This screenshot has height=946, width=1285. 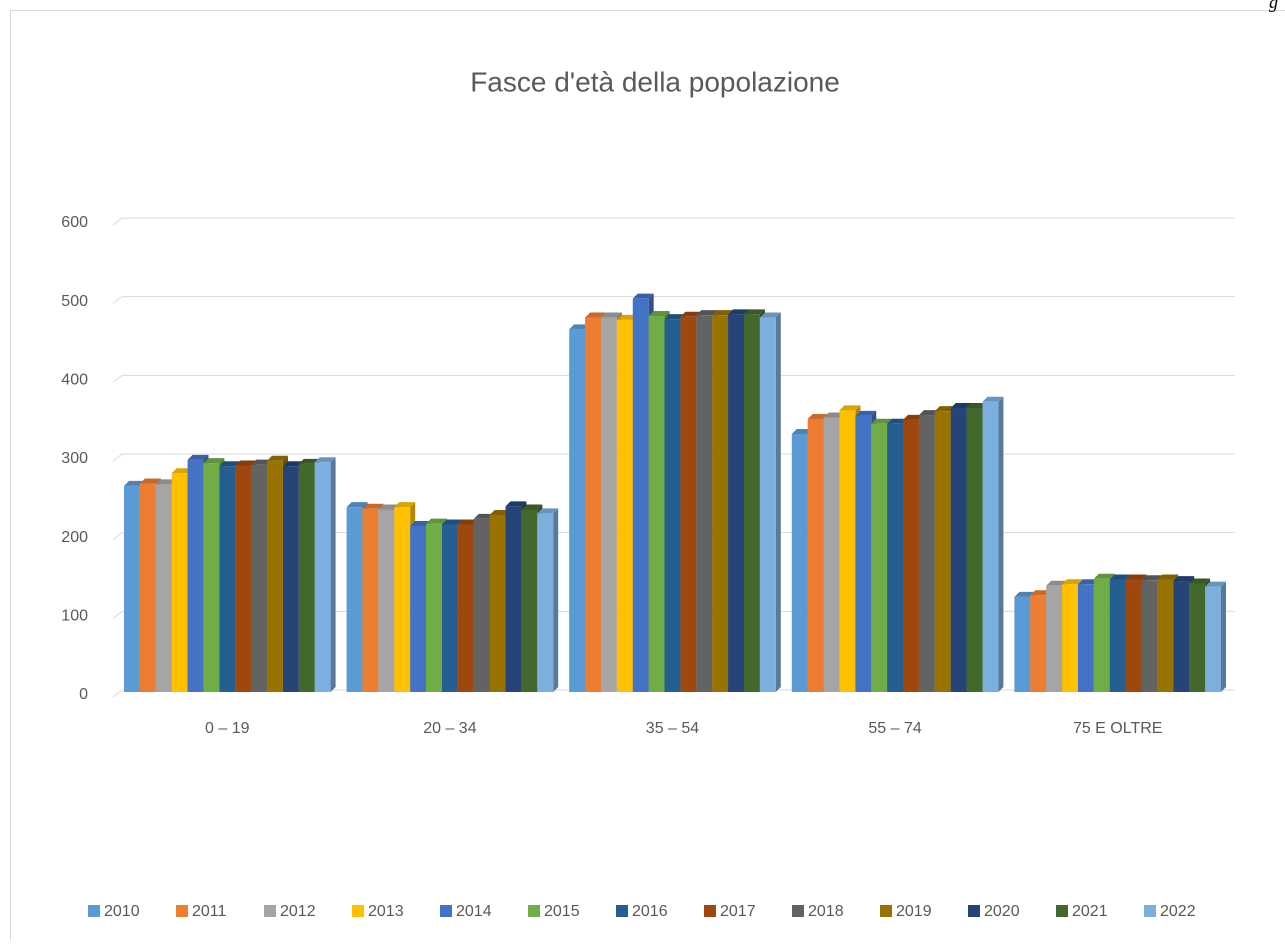 What do you see at coordinates (1273, 6) in the screenshot?
I see `corner-text: g` at bounding box center [1273, 6].